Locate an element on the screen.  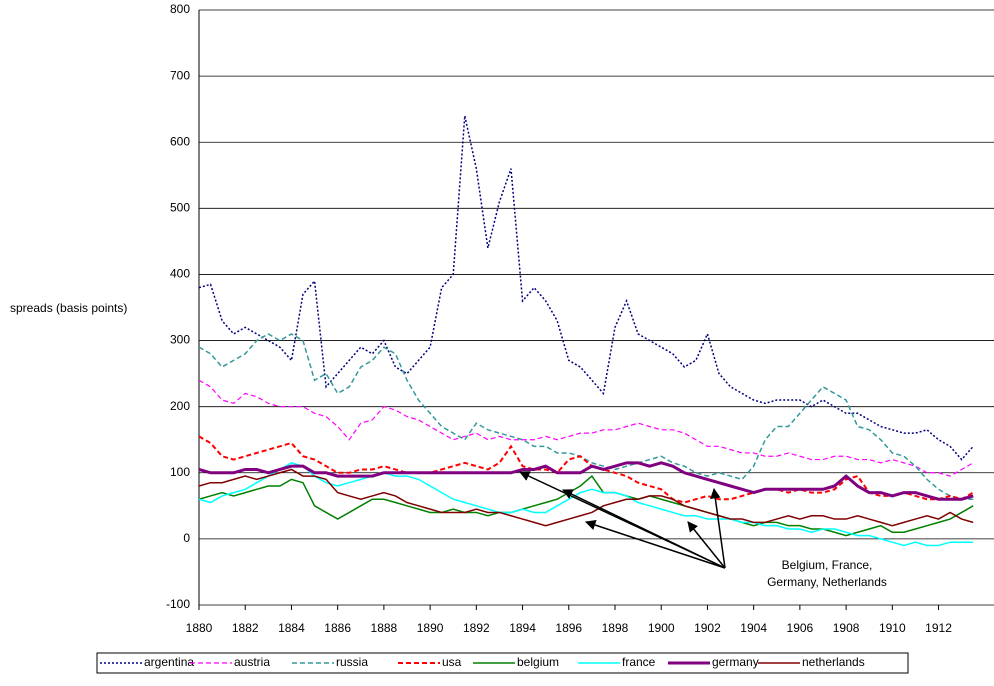
x-tick-label: 1884 is located at coordinates (291, 628).